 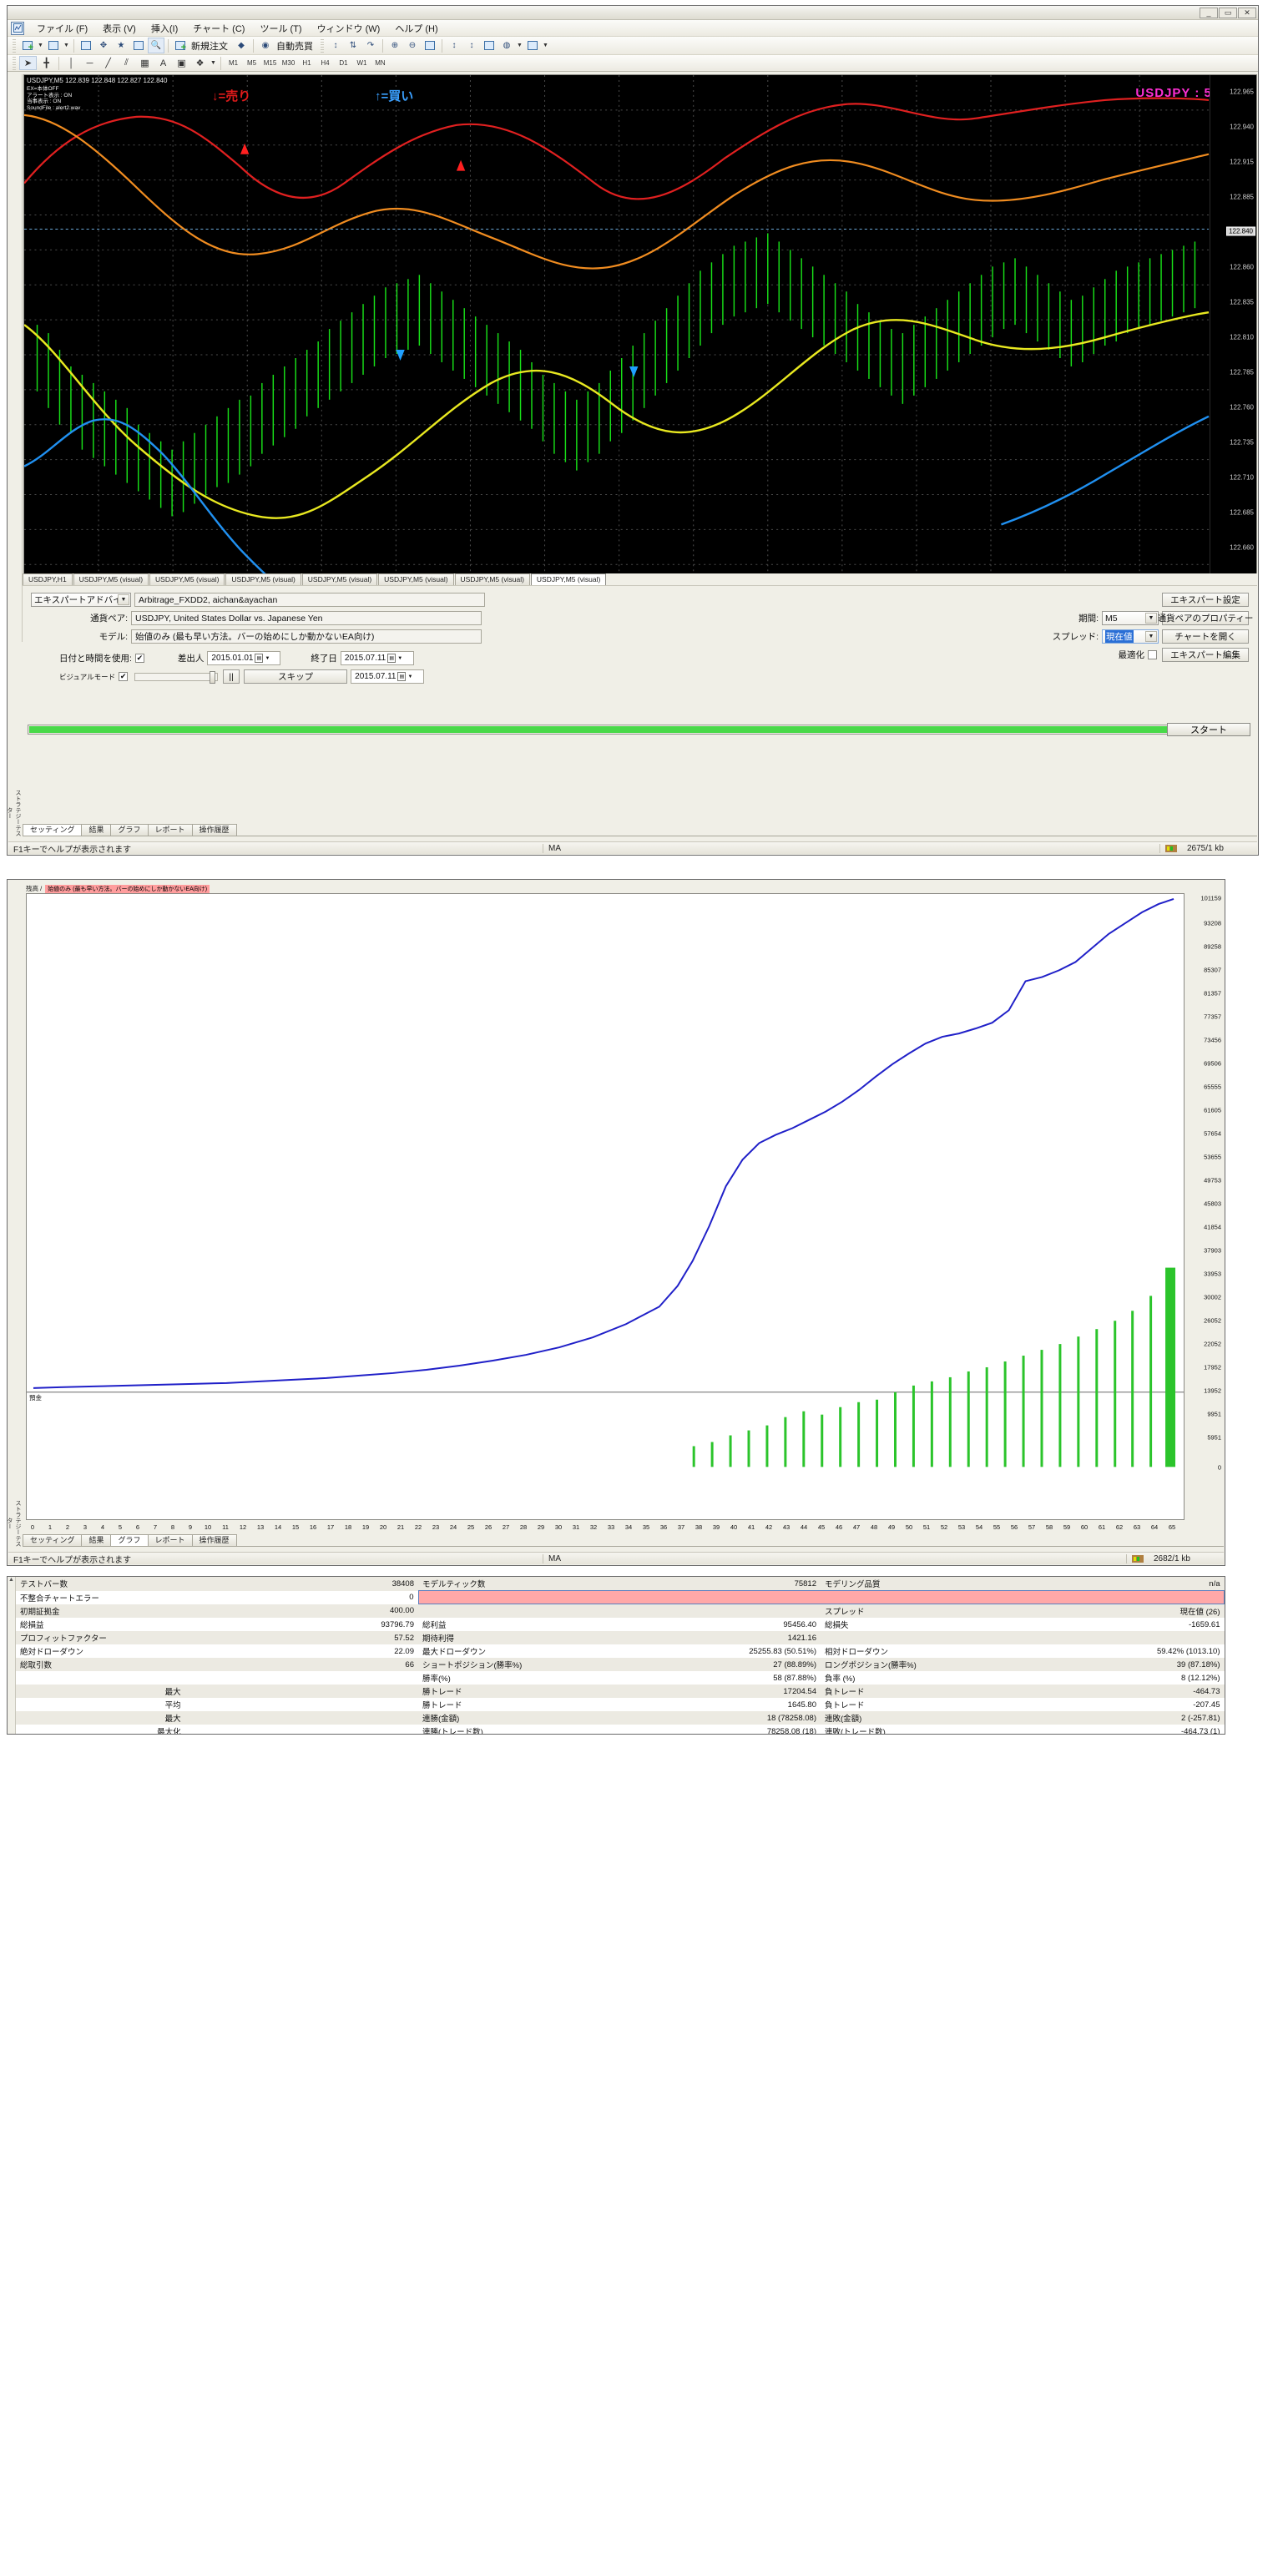 What do you see at coordinates (430, 45) in the screenshot?
I see `chart-shift-icon` at bounding box center [430, 45].